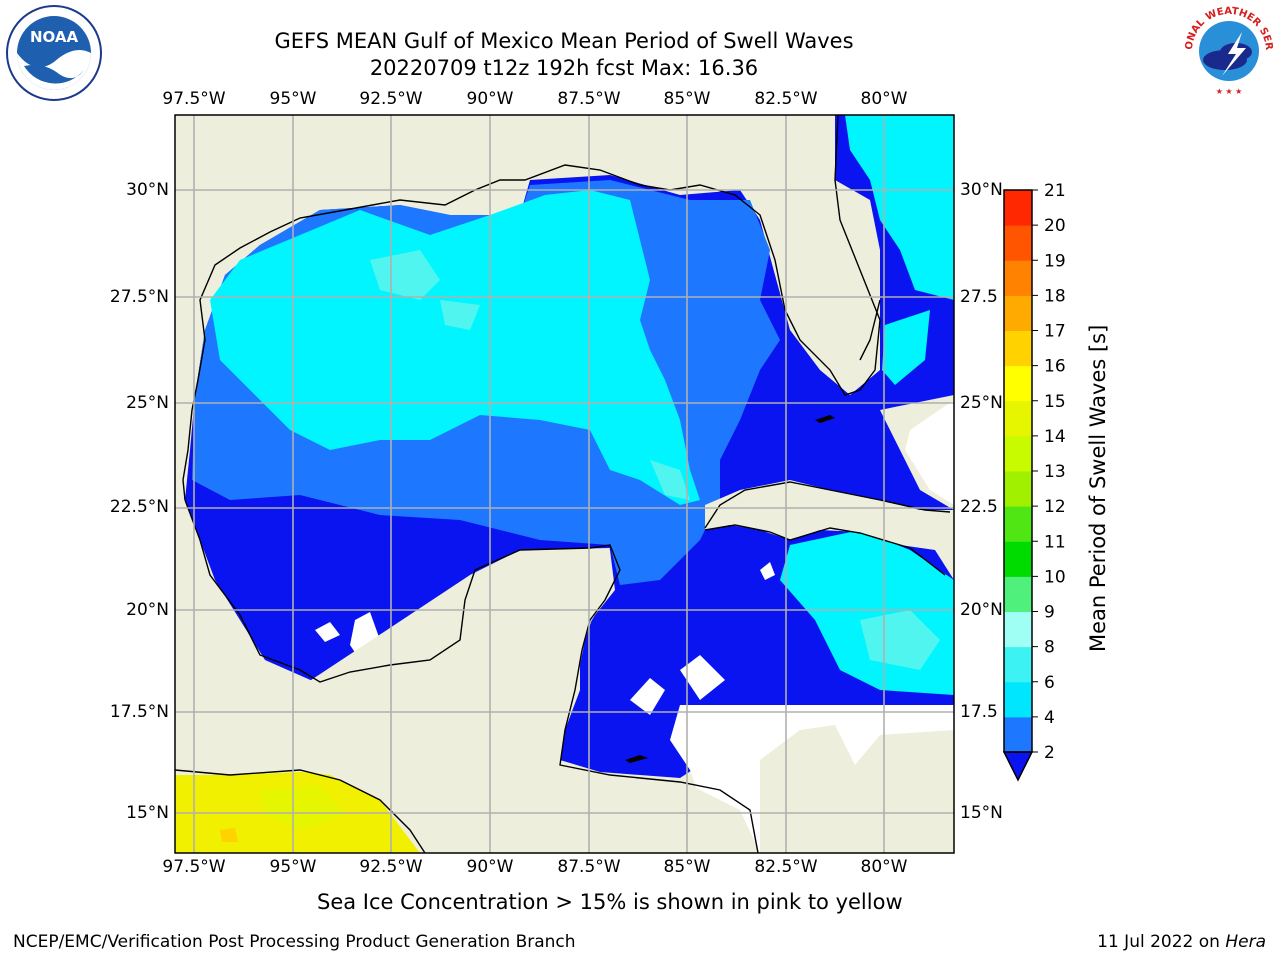 This screenshot has width=1280, height=960. Describe the element at coordinates (829, 530) in the screenshot. I see `cuba-land` at that location.